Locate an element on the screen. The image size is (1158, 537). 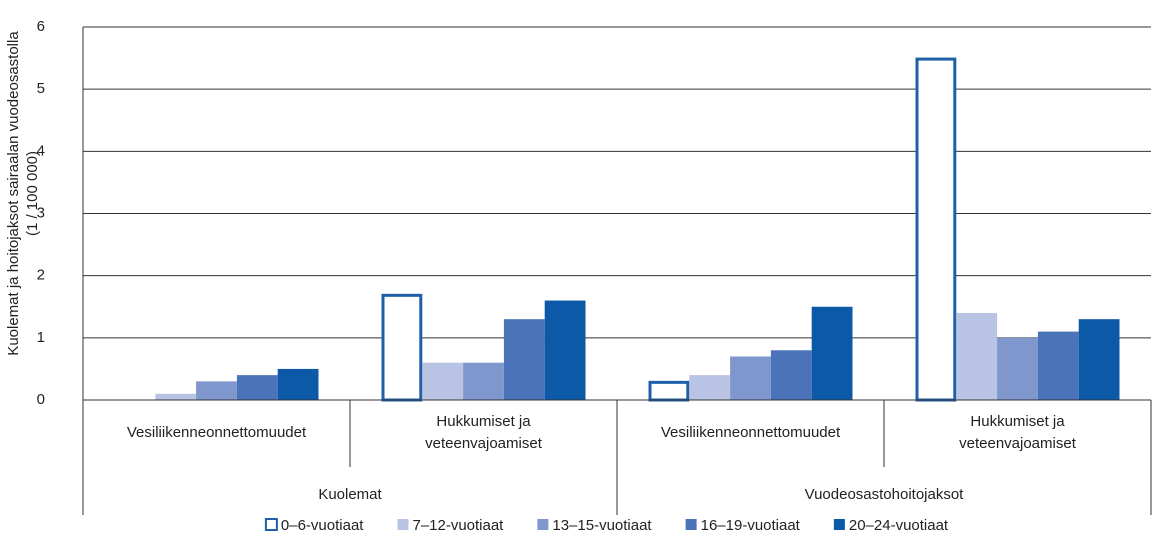
y-tick-label: 1 is located at coordinates (41, 337).